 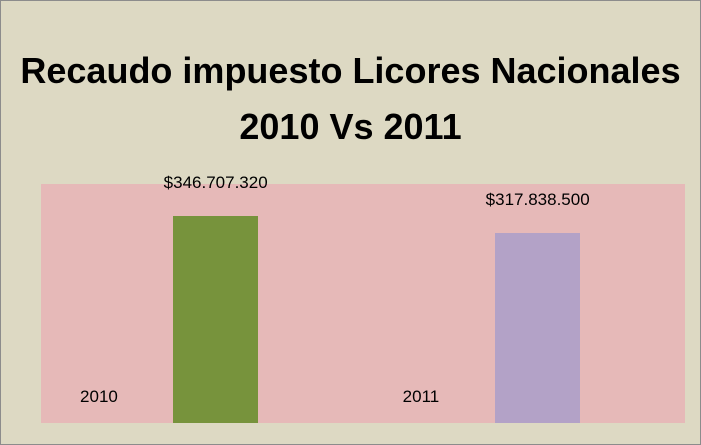 I want to click on category-label: 2010, so click(x=99, y=396).